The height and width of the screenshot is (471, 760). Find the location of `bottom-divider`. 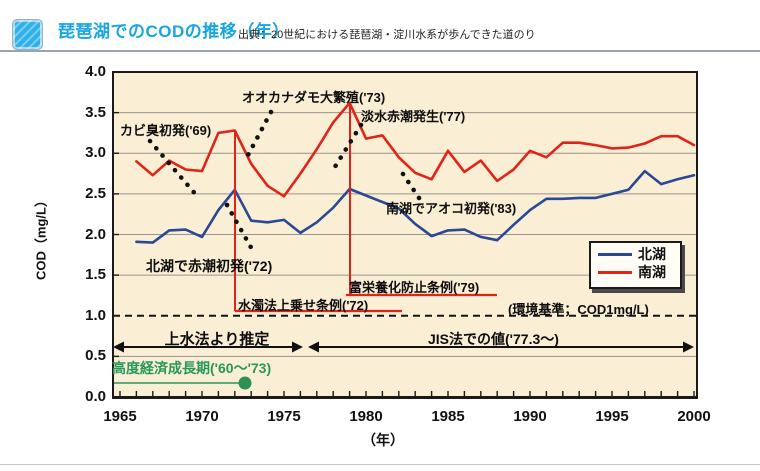

bottom-divider is located at coordinates (380, 464).